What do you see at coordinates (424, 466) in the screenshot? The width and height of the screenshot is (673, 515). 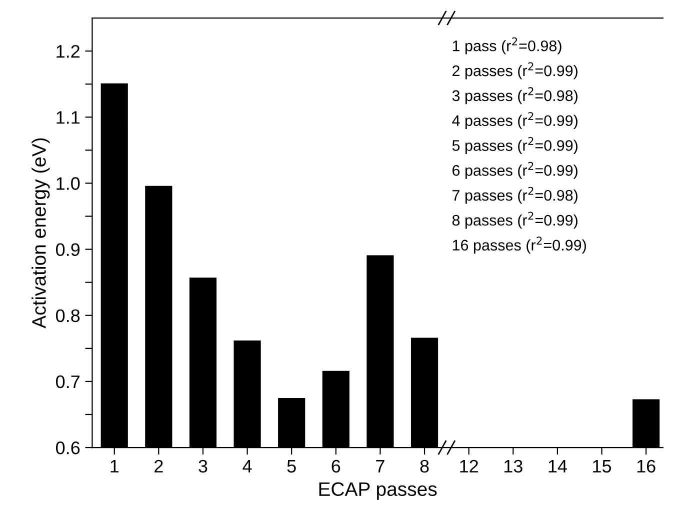 I see `x-tick-label: 8` at bounding box center [424, 466].